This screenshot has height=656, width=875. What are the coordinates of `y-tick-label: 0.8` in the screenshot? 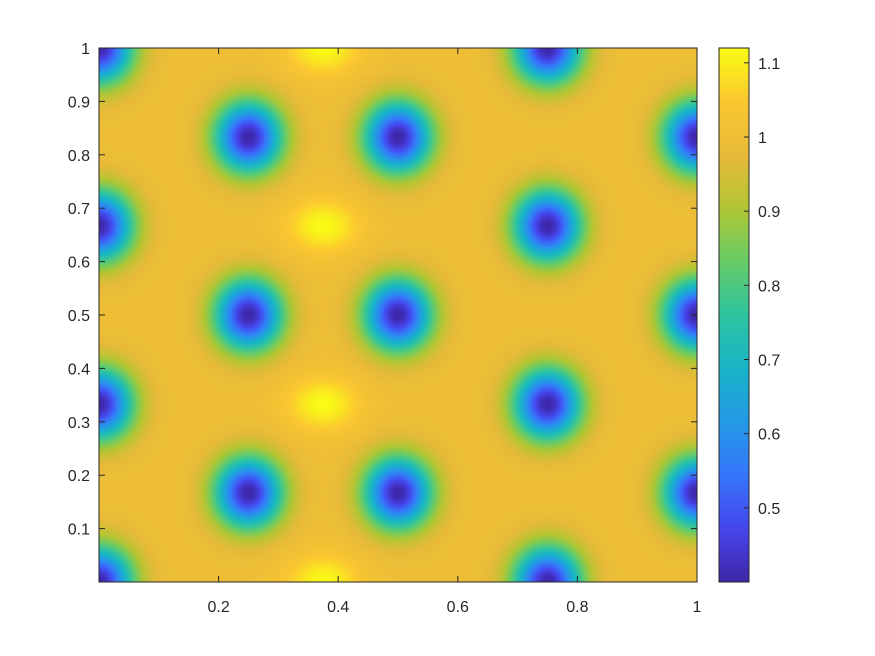 It's located at (79, 156).